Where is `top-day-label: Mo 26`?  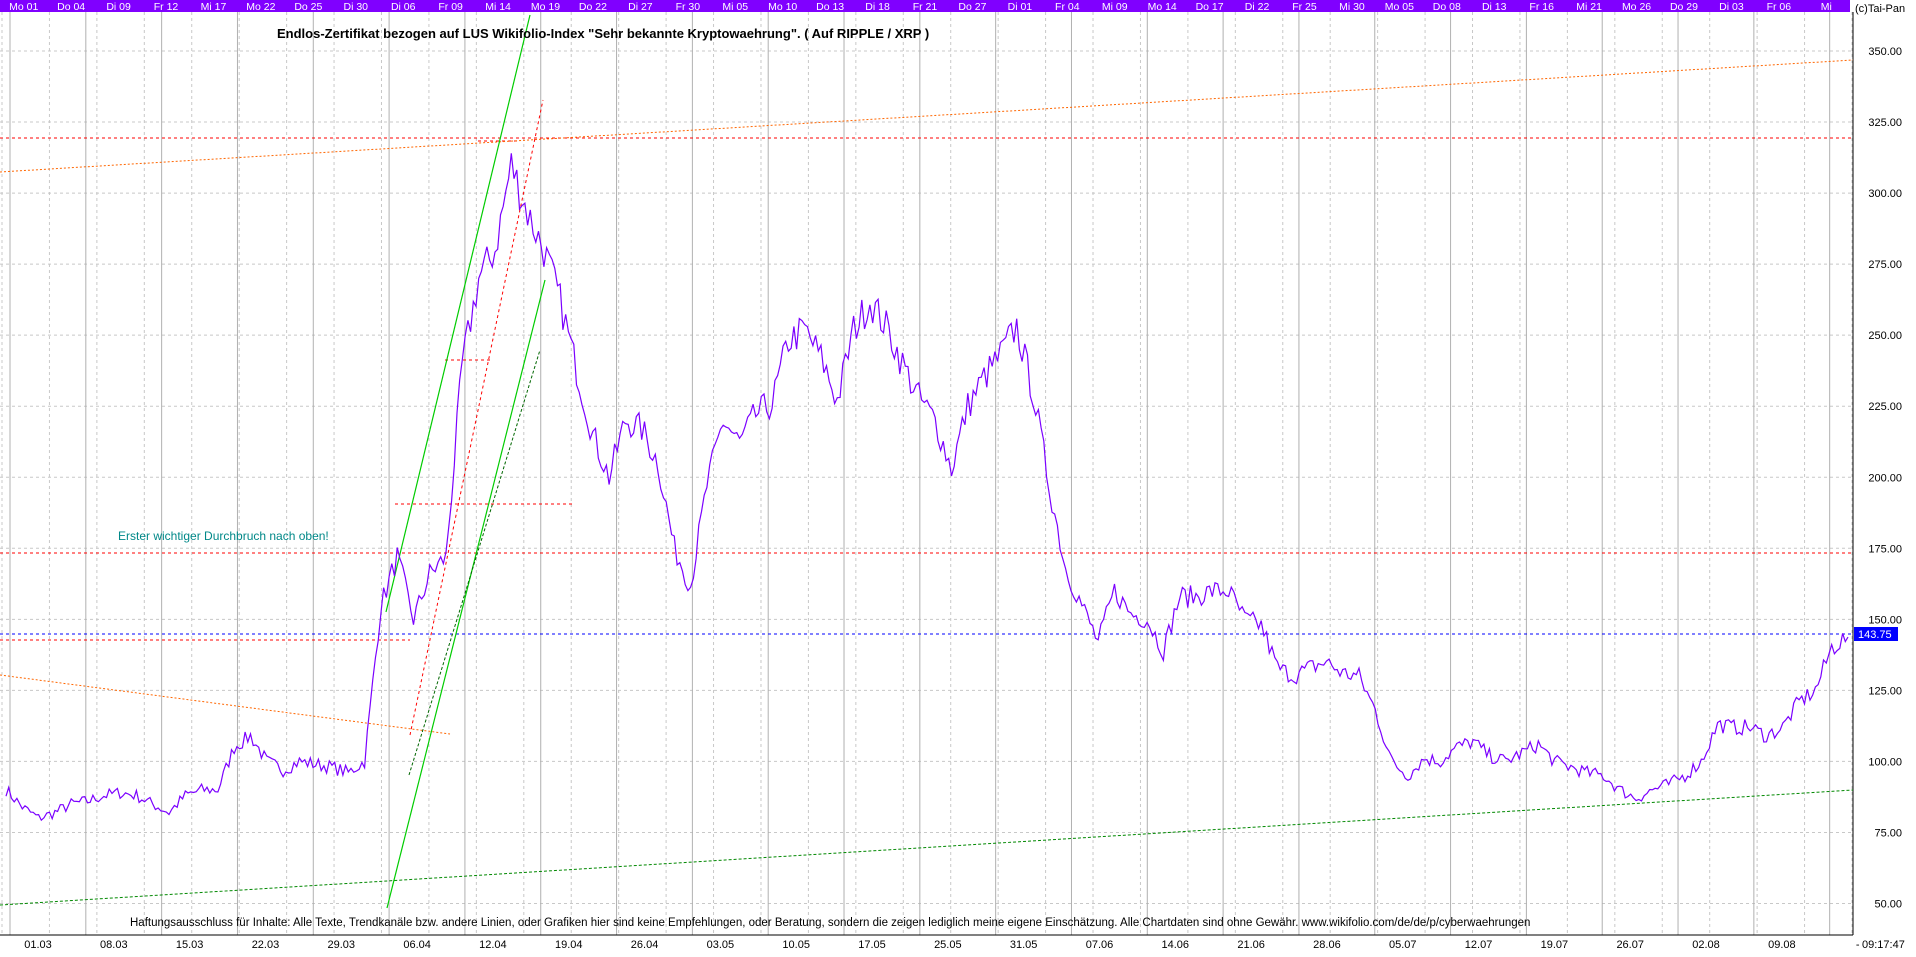 top-day-label: Mo 26 is located at coordinates (1636, 7).